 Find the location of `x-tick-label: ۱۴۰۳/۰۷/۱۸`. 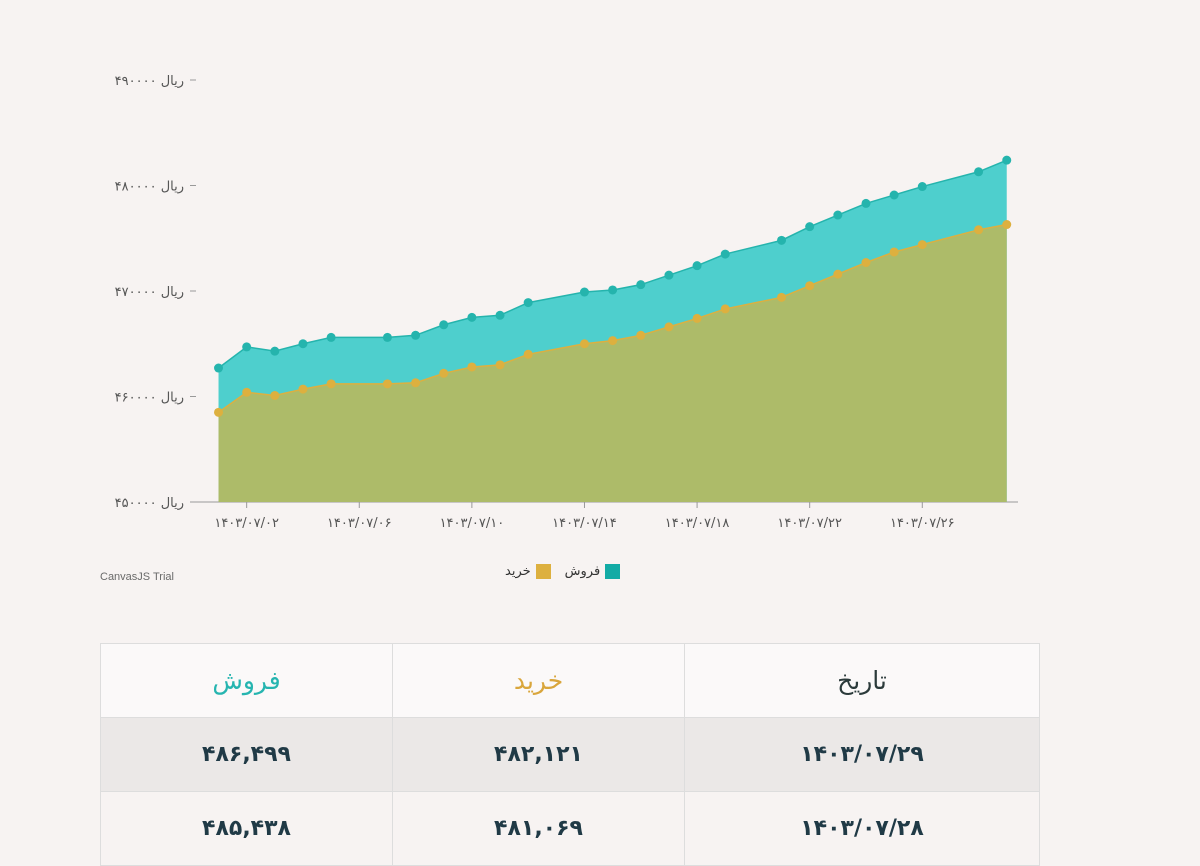

x-tick-label: ۱۴۰۳/۰۷/۱۸ is located at coordinates (697, 523).